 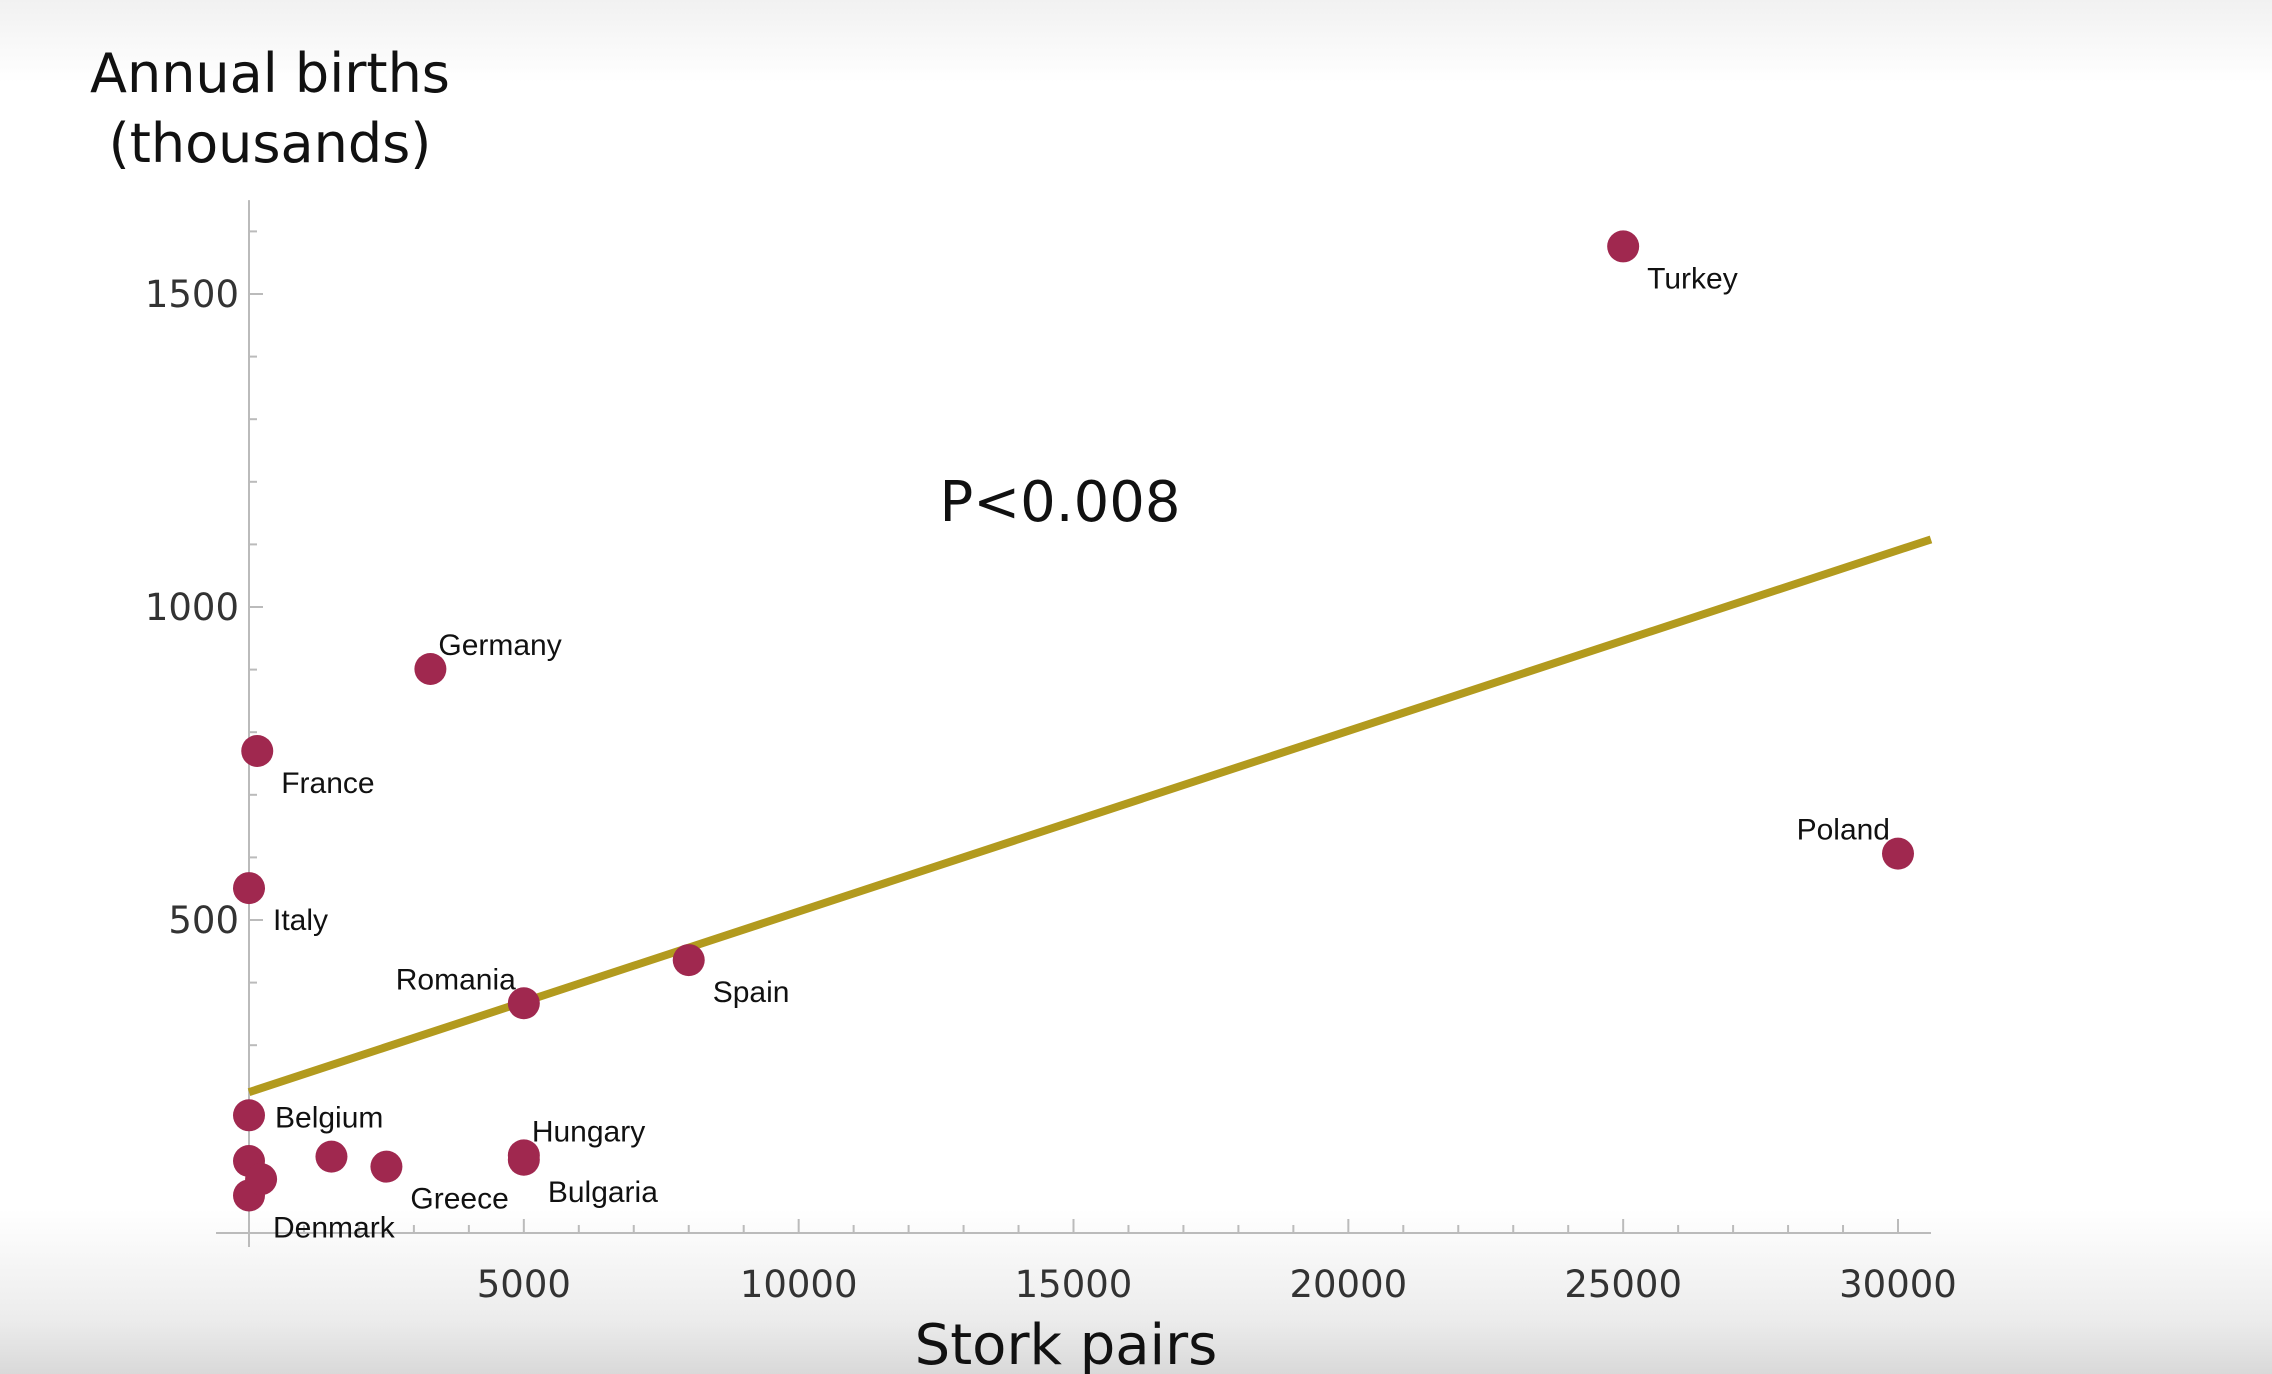 I want to click on point-label: France, so click(x=327, y=783).